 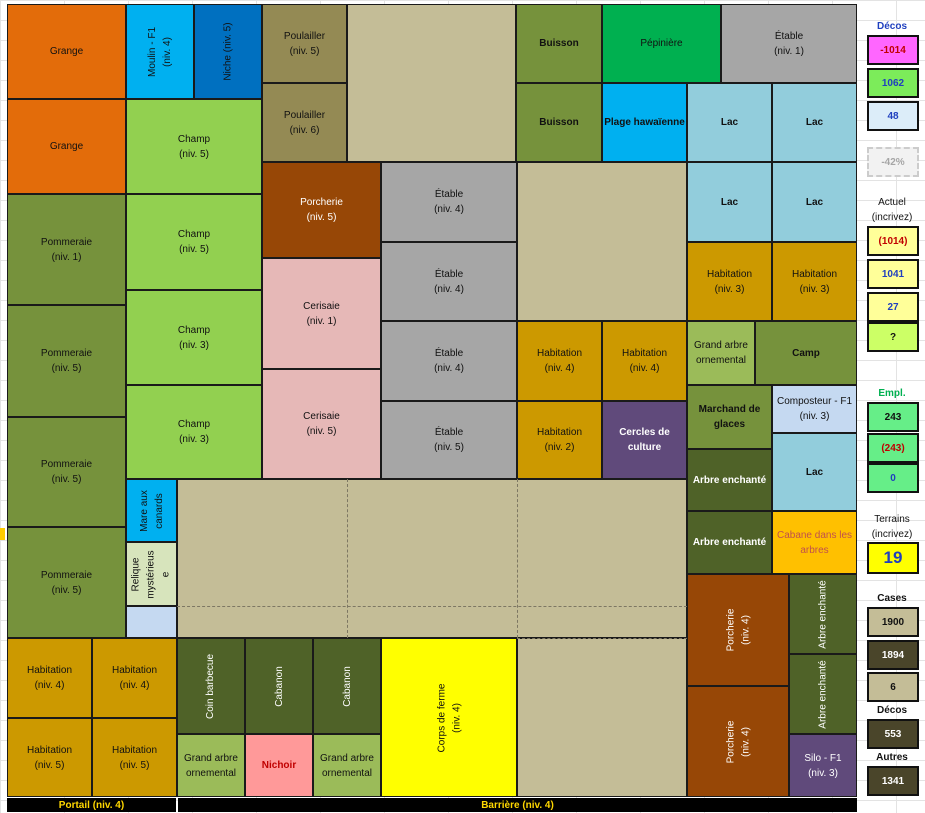 I want to click on portail-bar: Portail (niv. 4), so click(x=91, y=805).